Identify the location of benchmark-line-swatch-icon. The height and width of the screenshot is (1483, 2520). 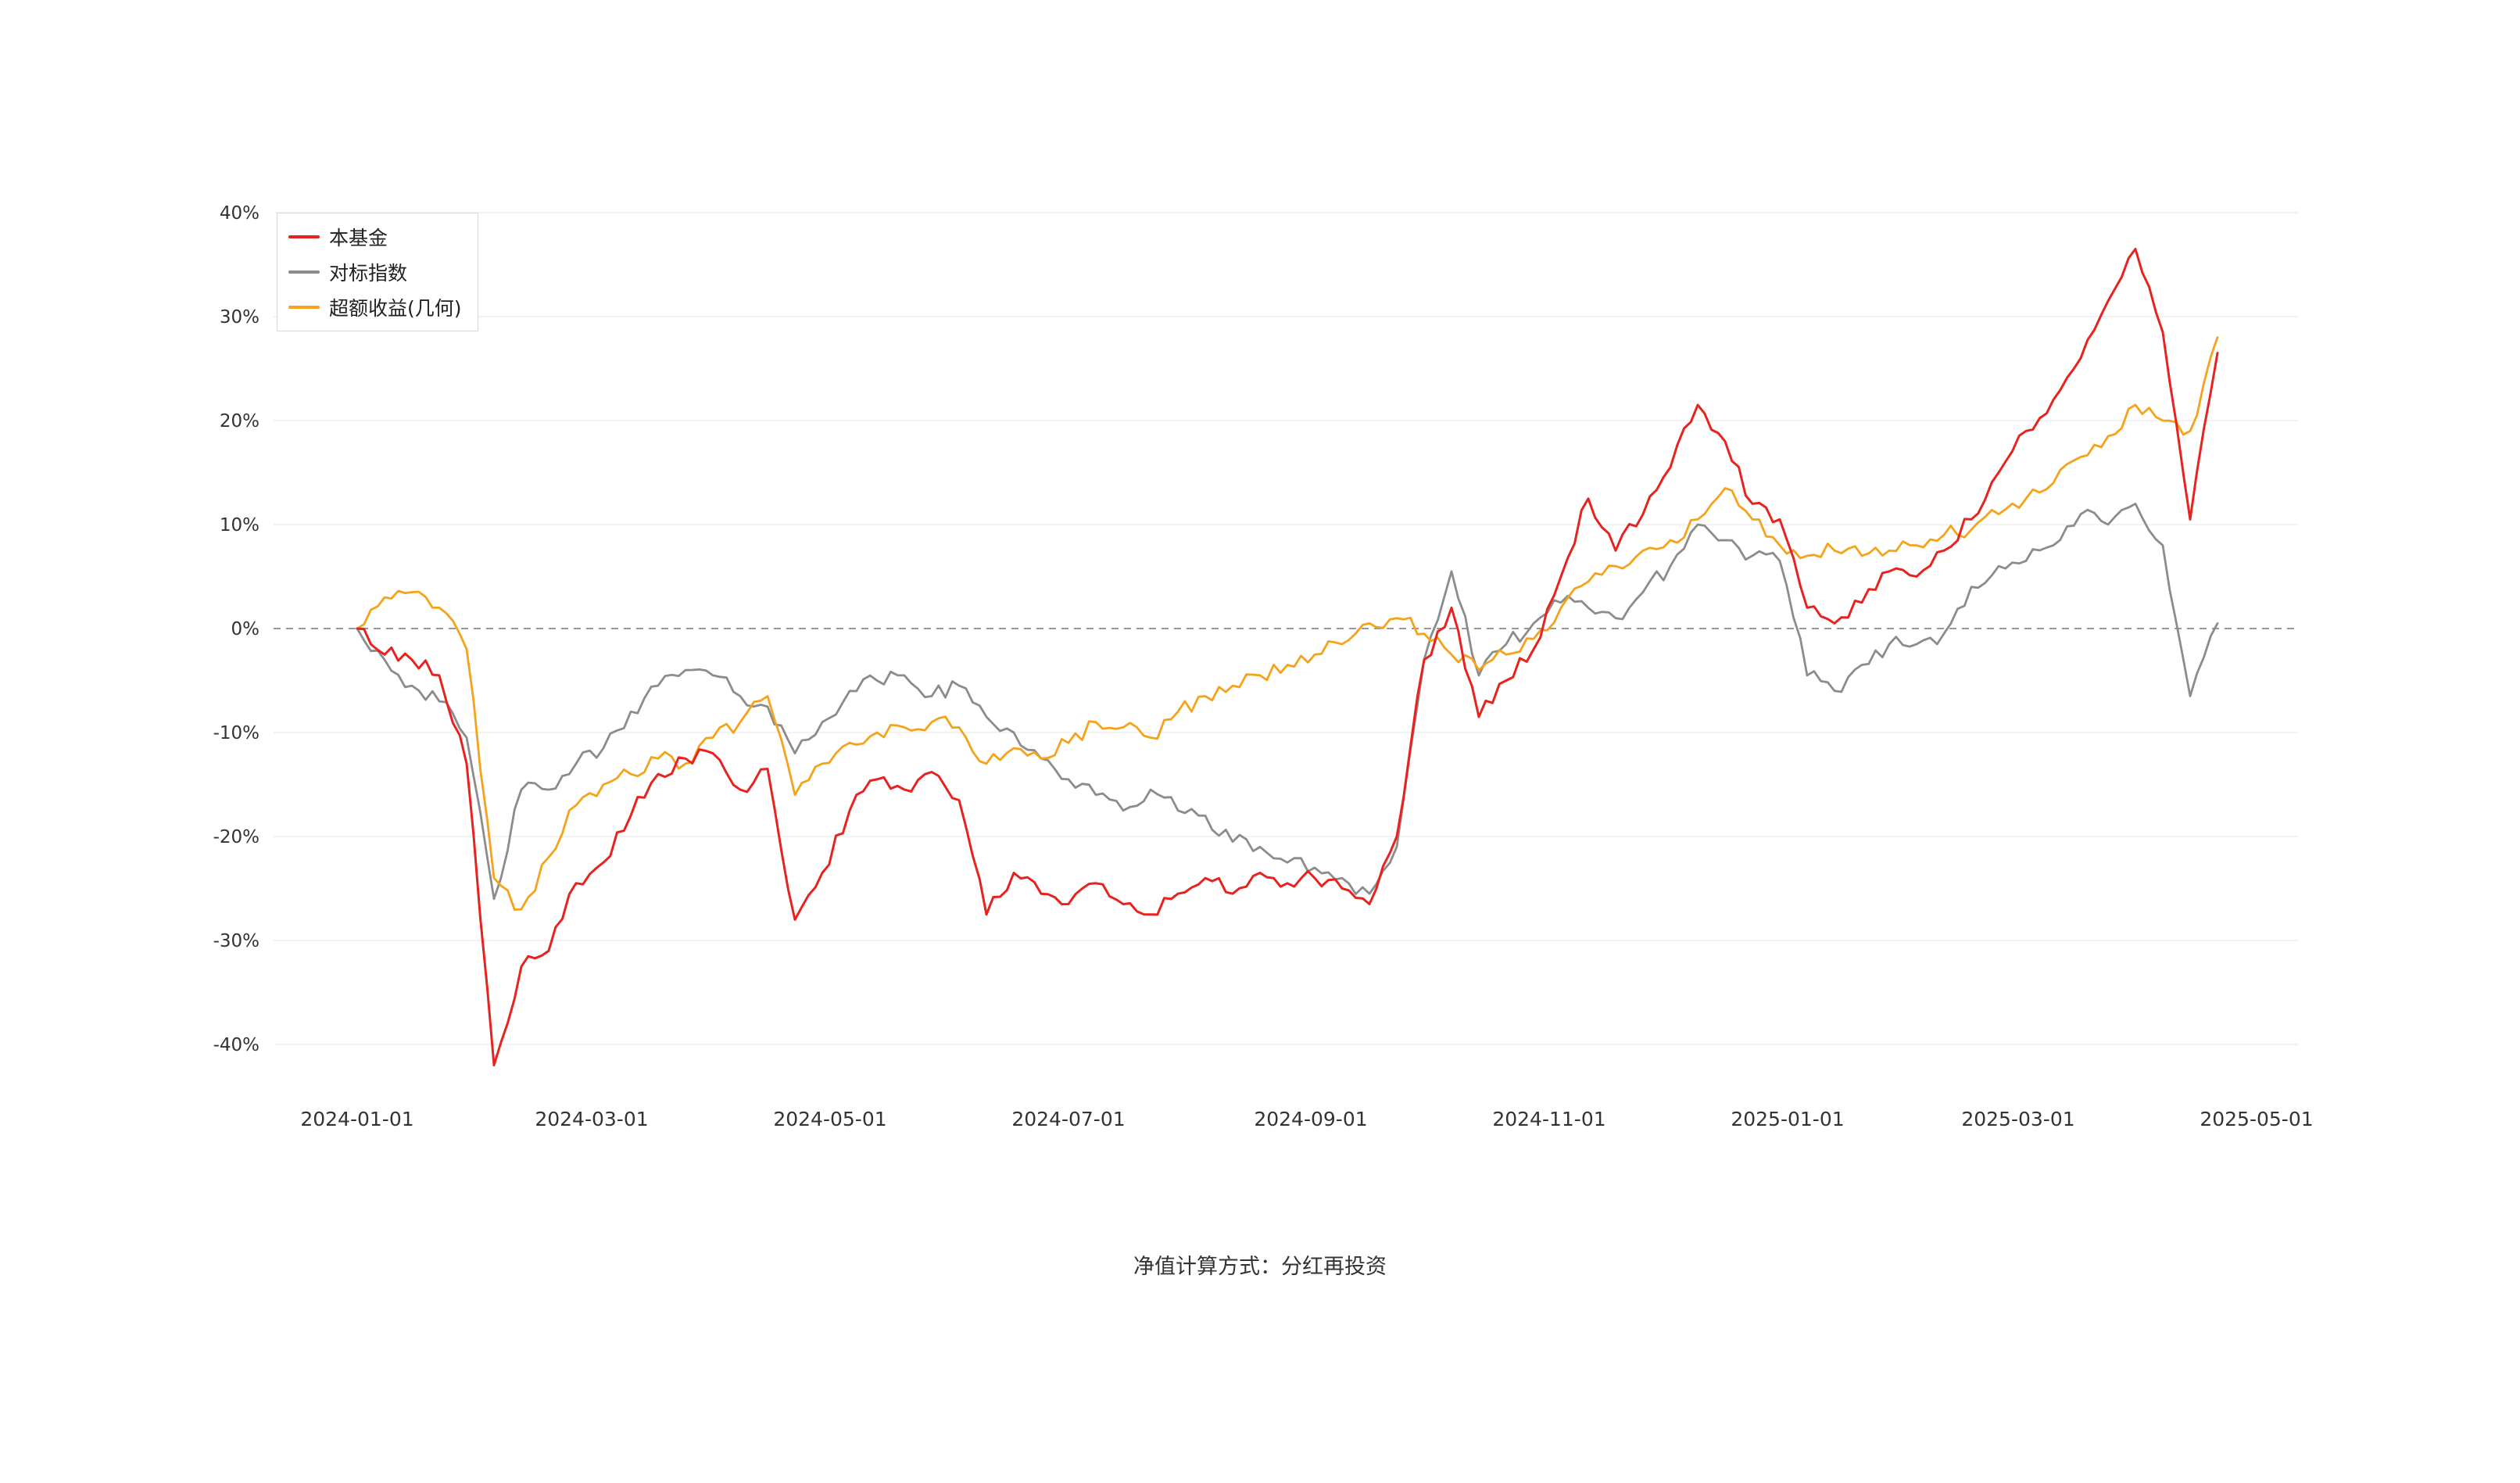
(304, 272).